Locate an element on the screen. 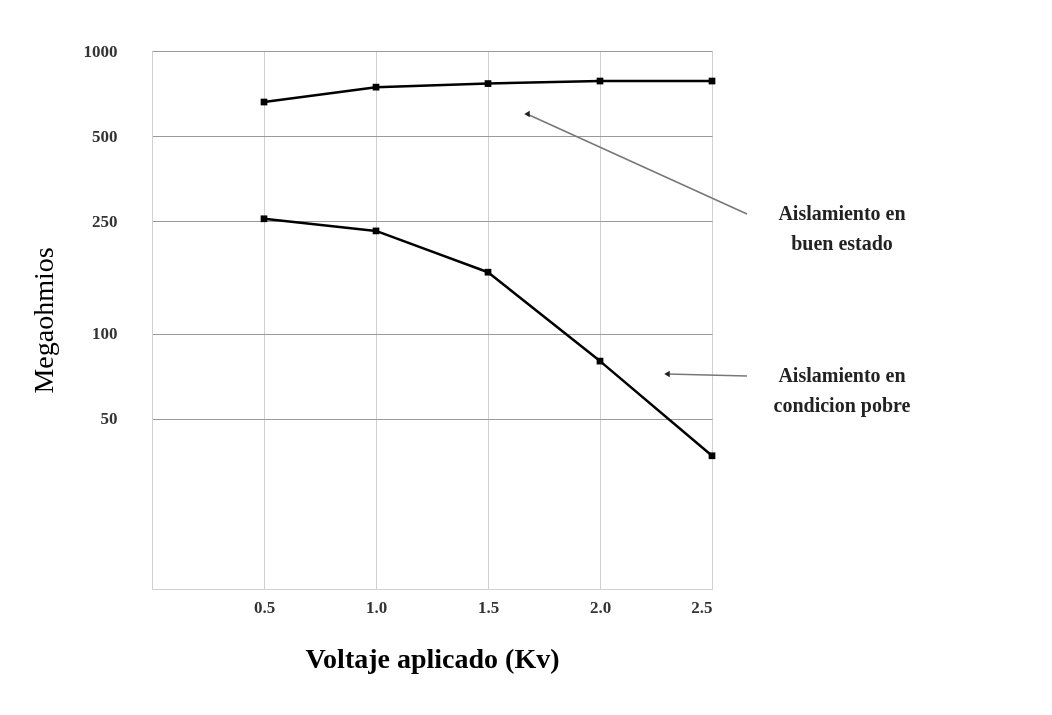  x-tick-label: 2.0 is located at coordinates (600, 607).